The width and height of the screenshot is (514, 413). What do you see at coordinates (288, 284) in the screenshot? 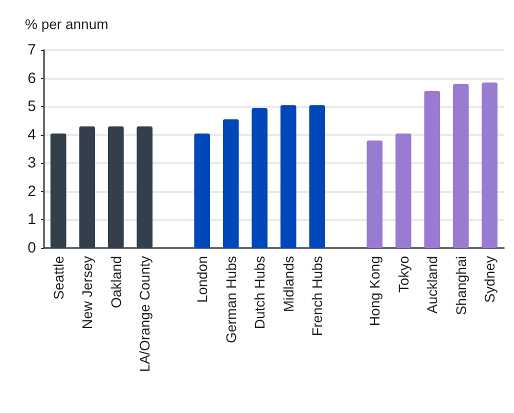
I see `x-tick-label: Midlands` at bounding box center [288, 284].